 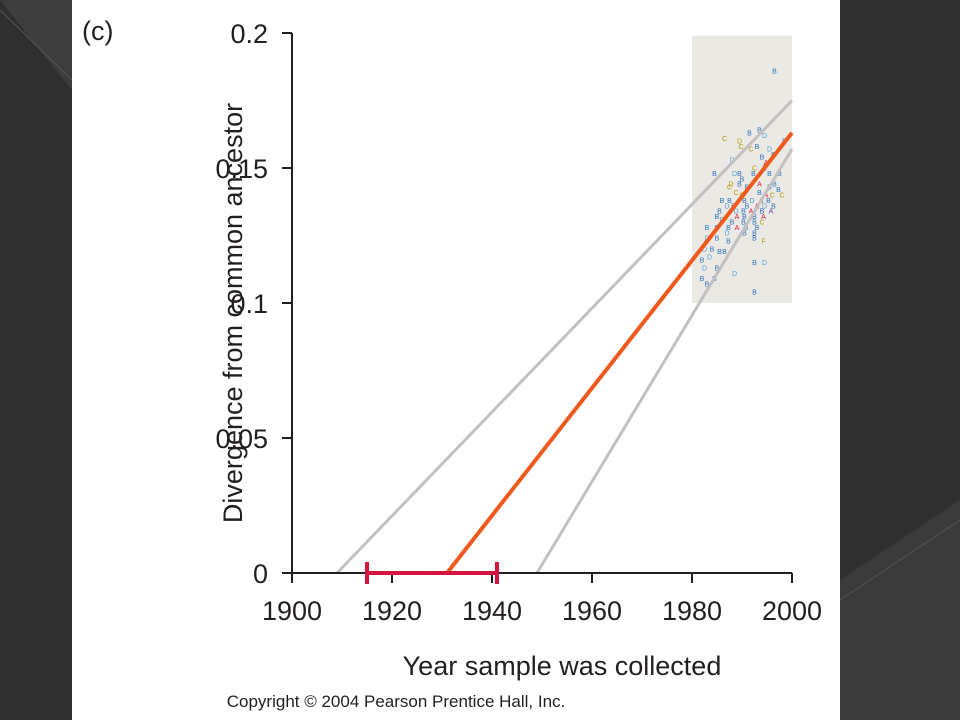 I want to click on sample-region-box, so click(x=742, y=169).